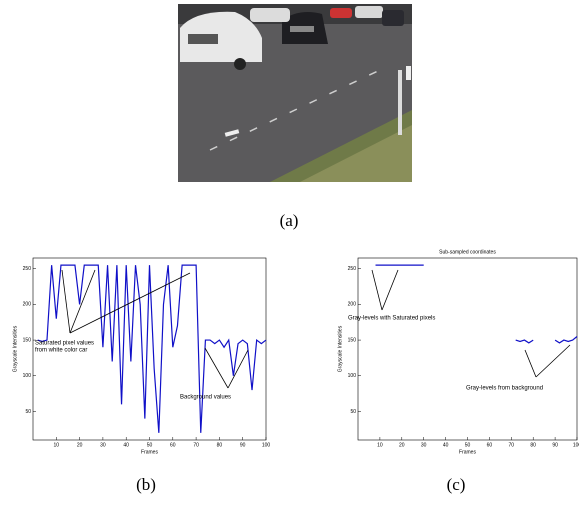  What do you see at coordinates (504, 389) in the screenshot?
I see `annotation: Gray-levels from background` at bounding box center [504, 389].